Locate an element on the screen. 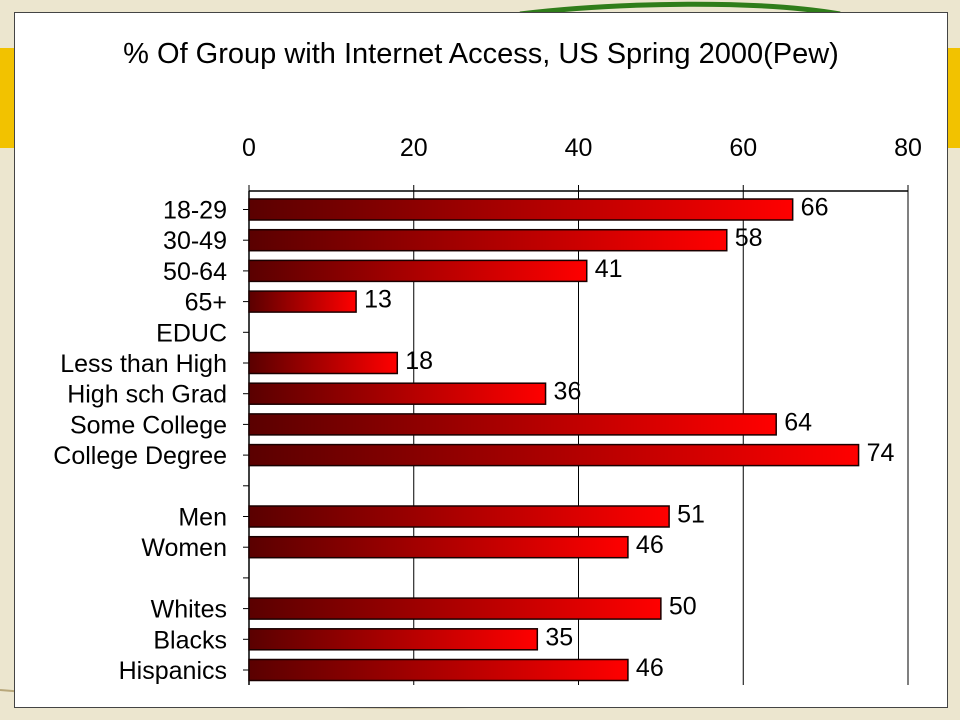 Image resolution: width=960 pixels, height=720 pixels. data-label: 74 is located at coordinates (881, 453).